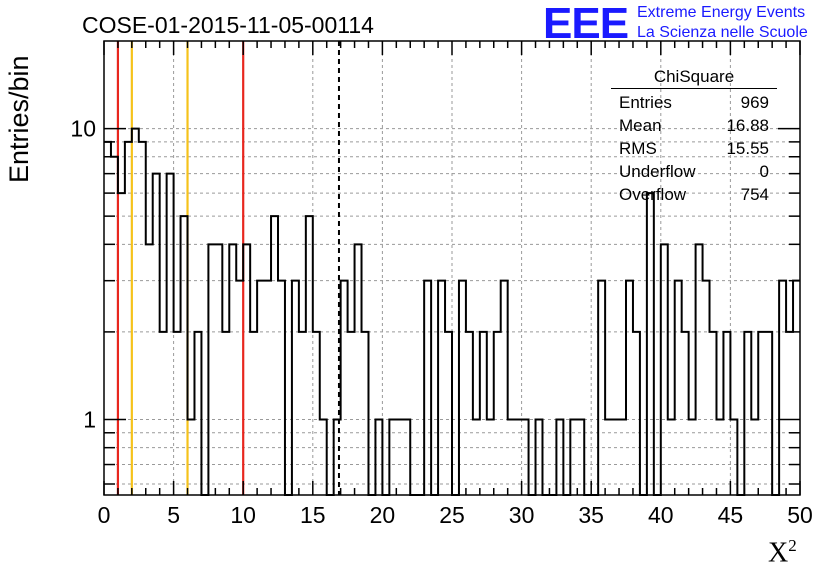 Image resolution: width=836 pixels, height=572 pixels. I want to click on stats-row-overflow: Overflow 754, so click(694, 194).